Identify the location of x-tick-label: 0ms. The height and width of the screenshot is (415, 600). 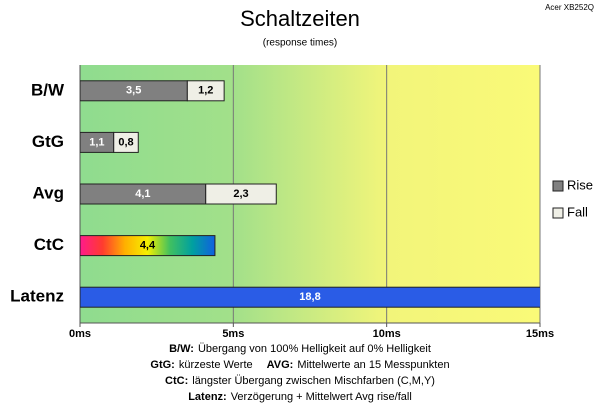
(80, 334).